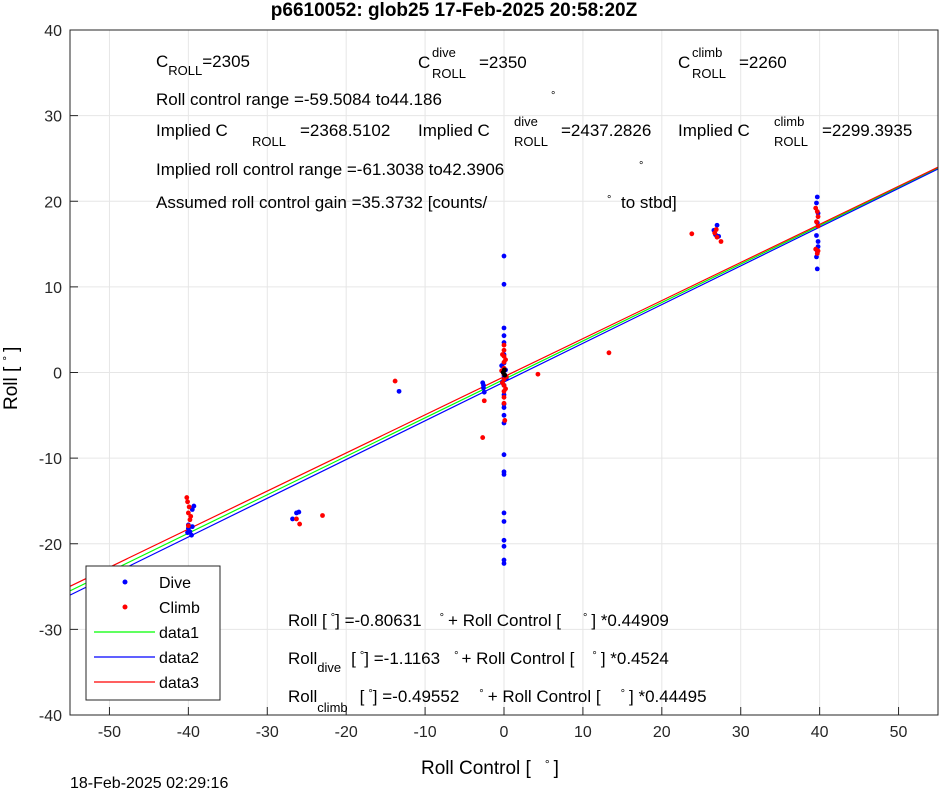 The image size is (939, 792). What do you see at coordinates (11, 378) in the screenshot?
I see `y-axis-label: Roll [°]` at bounding box center [11, 378].